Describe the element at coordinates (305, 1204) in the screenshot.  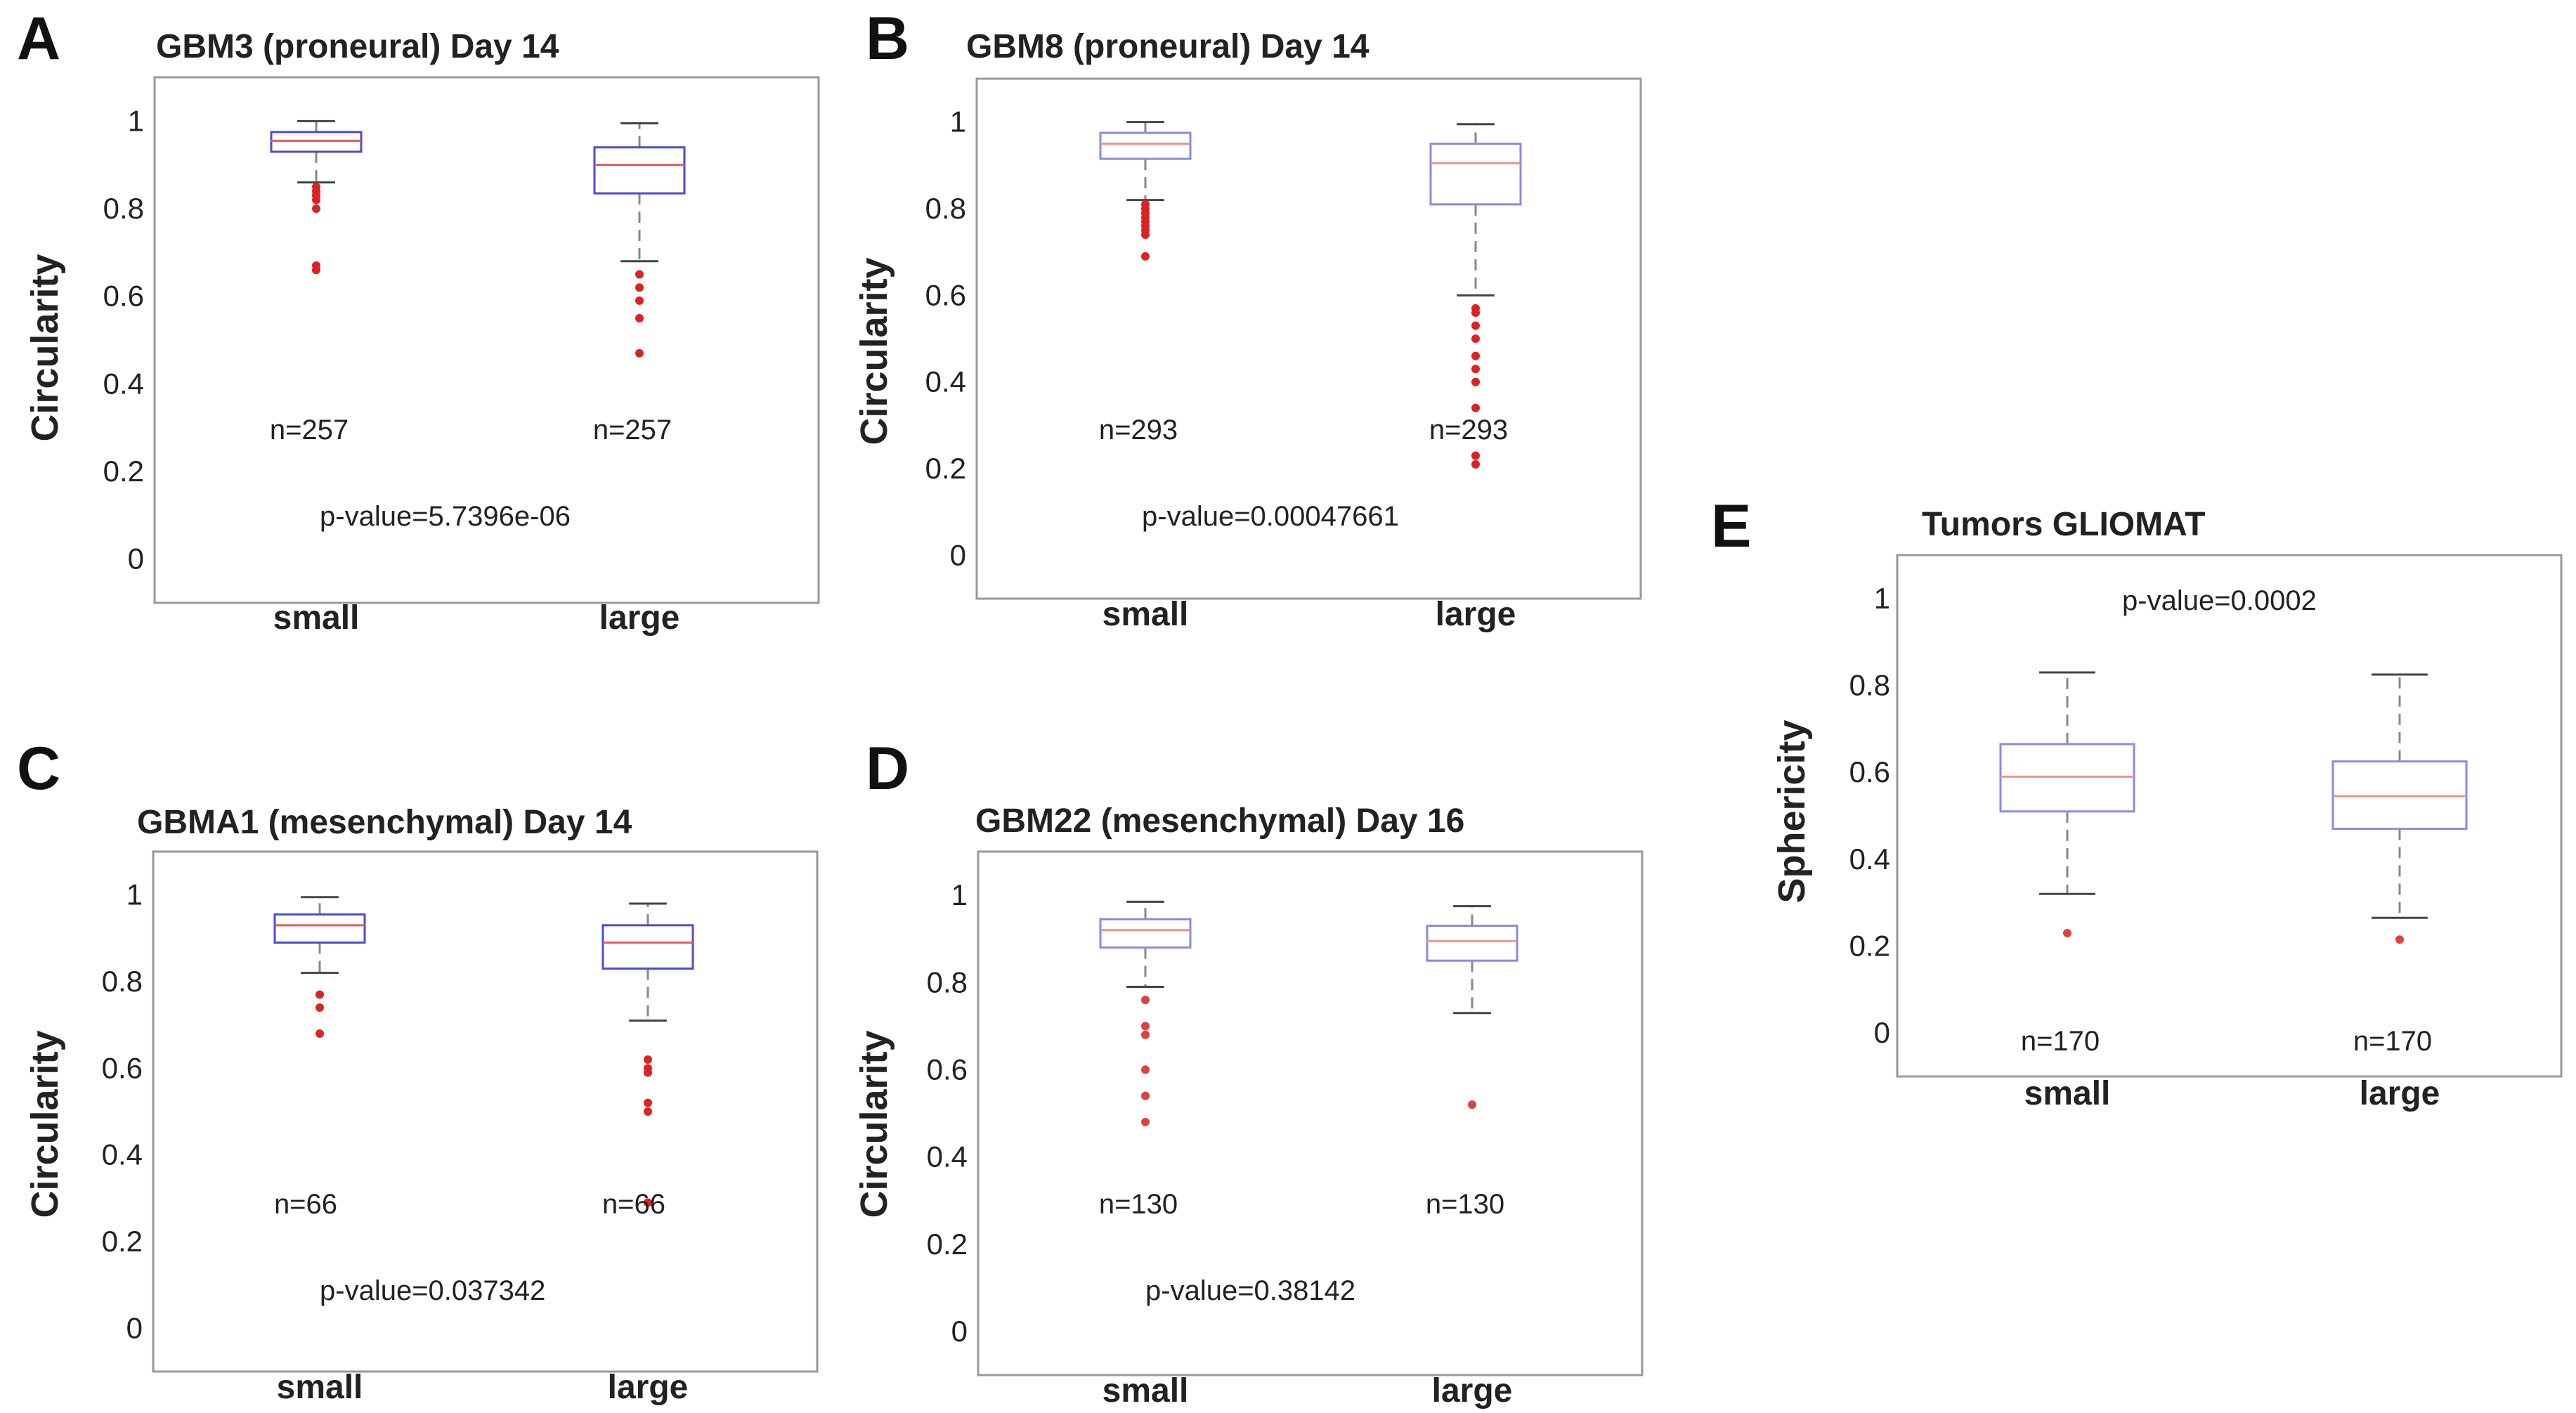
I see `panel-c-small-n-label: n=66` at that location.